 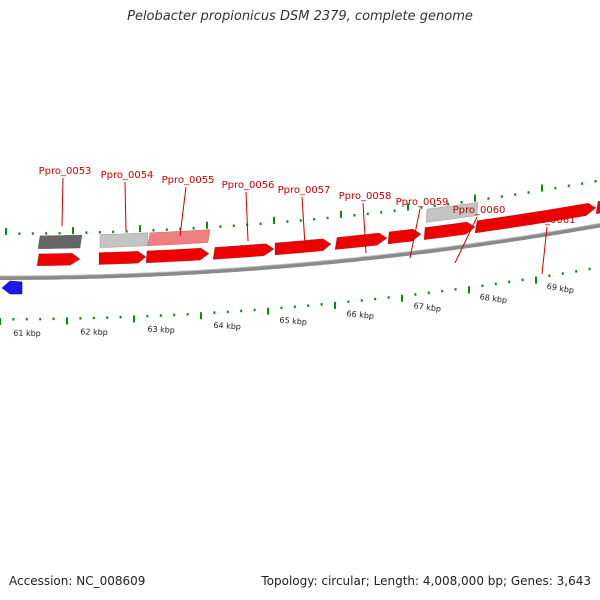 I want to click on gene-label: Ppro_0059, so click(x=422, y=202).